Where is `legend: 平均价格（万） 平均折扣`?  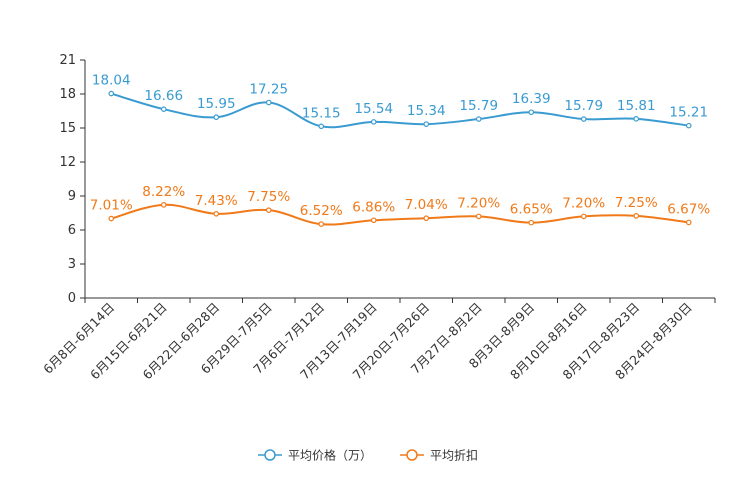 legend: 平均价格（万） 平均折扣 is located at coordinates (368, 455).